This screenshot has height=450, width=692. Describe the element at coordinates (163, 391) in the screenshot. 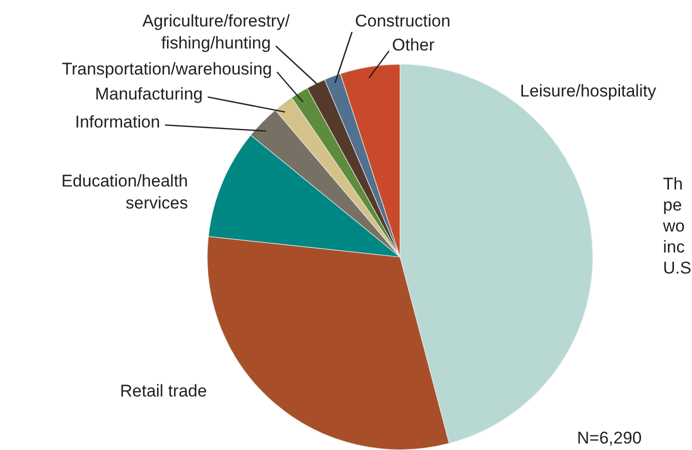

I see `slice-label: Retail trade` at that location.